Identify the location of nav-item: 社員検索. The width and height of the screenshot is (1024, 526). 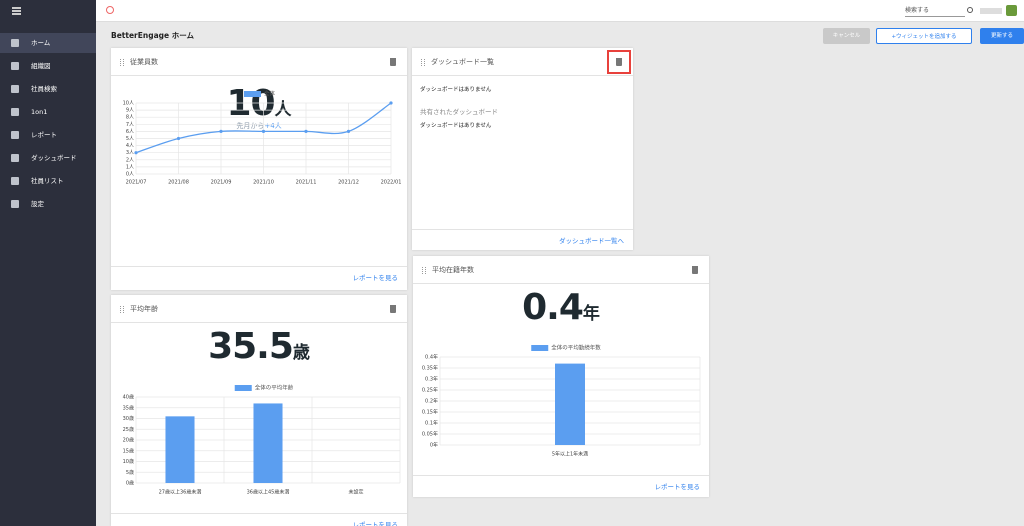
(48, 89).